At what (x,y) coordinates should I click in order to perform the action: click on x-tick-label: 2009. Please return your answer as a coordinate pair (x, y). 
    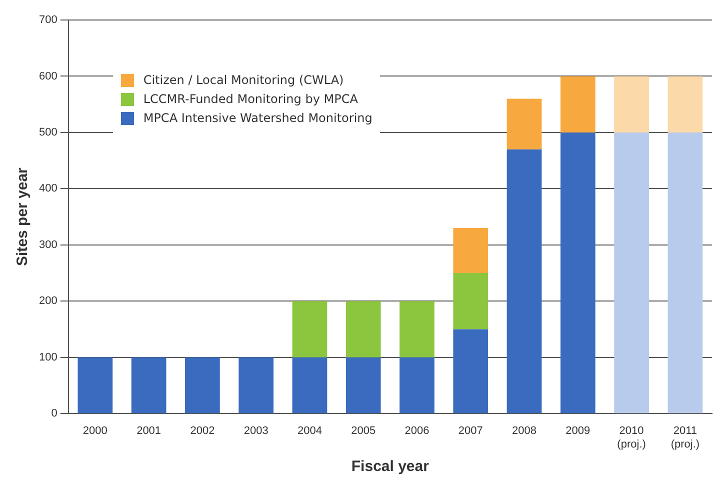
    Looking at the image, I should click on (578, 431).